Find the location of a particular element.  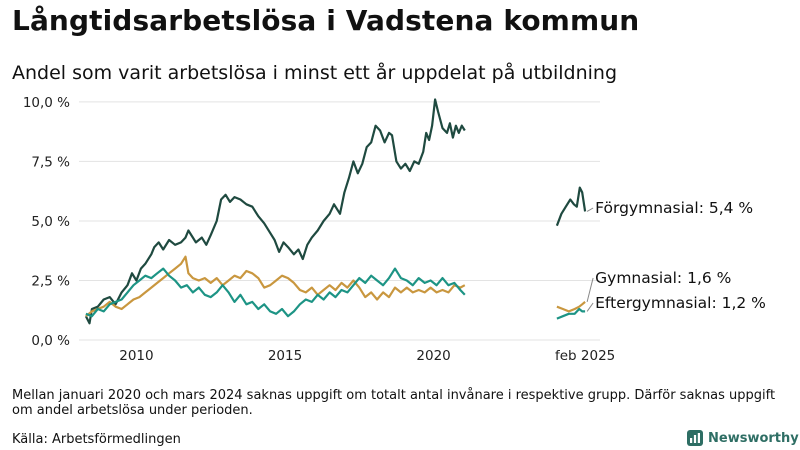

chart-title: Långtidsarbetslösa i Vadstena kommun is located at coordinates (326, 20).